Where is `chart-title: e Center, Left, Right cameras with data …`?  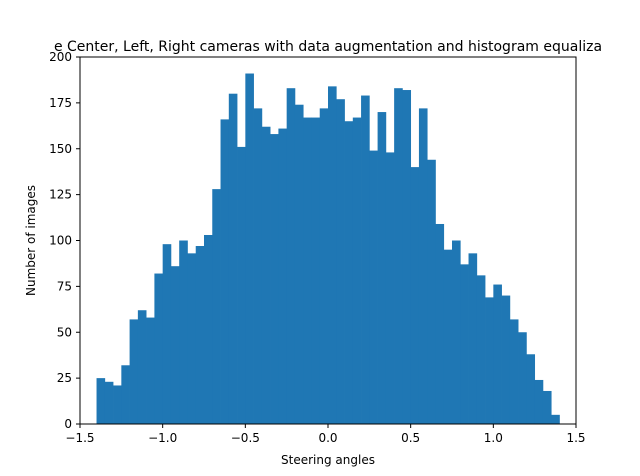 chart-title: e Center, Left, Right cameras with data … is located at coordinates (328, 47).